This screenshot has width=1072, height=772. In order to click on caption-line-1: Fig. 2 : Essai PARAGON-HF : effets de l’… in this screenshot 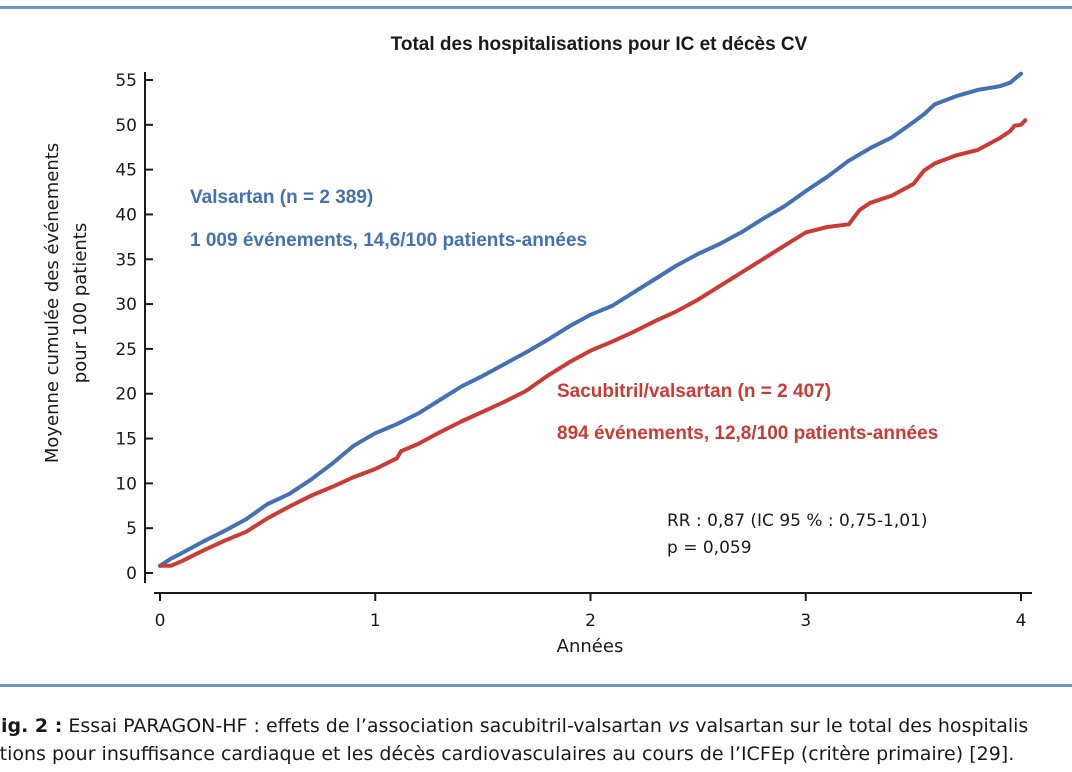, I will do `click(514, 726)`.